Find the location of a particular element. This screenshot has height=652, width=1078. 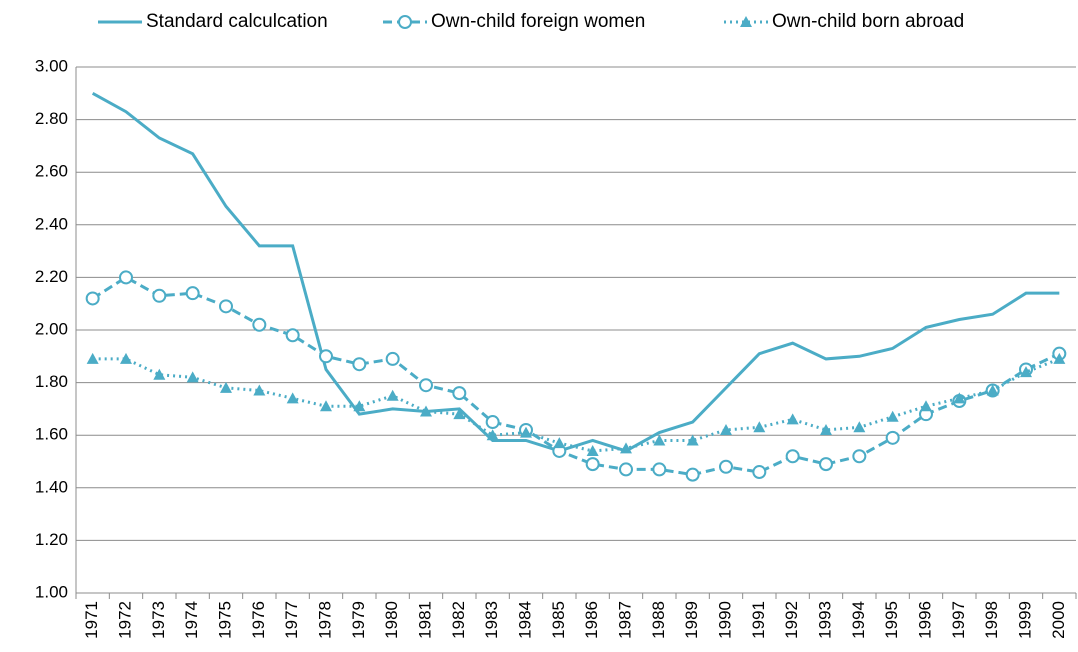

x-tick-label: 1979 is located at coordinates (358, 620).